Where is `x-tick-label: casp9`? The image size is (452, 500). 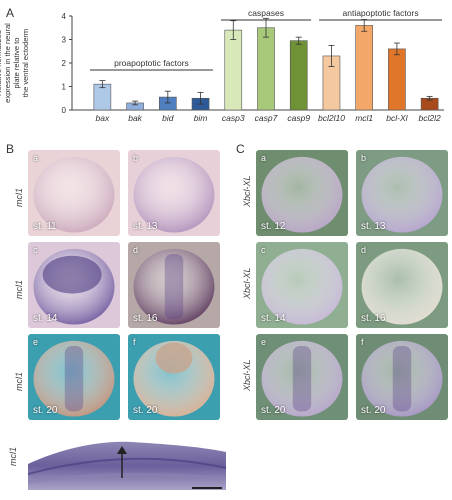
x-tick-label: casp9 is located at coordinates (298, 118).